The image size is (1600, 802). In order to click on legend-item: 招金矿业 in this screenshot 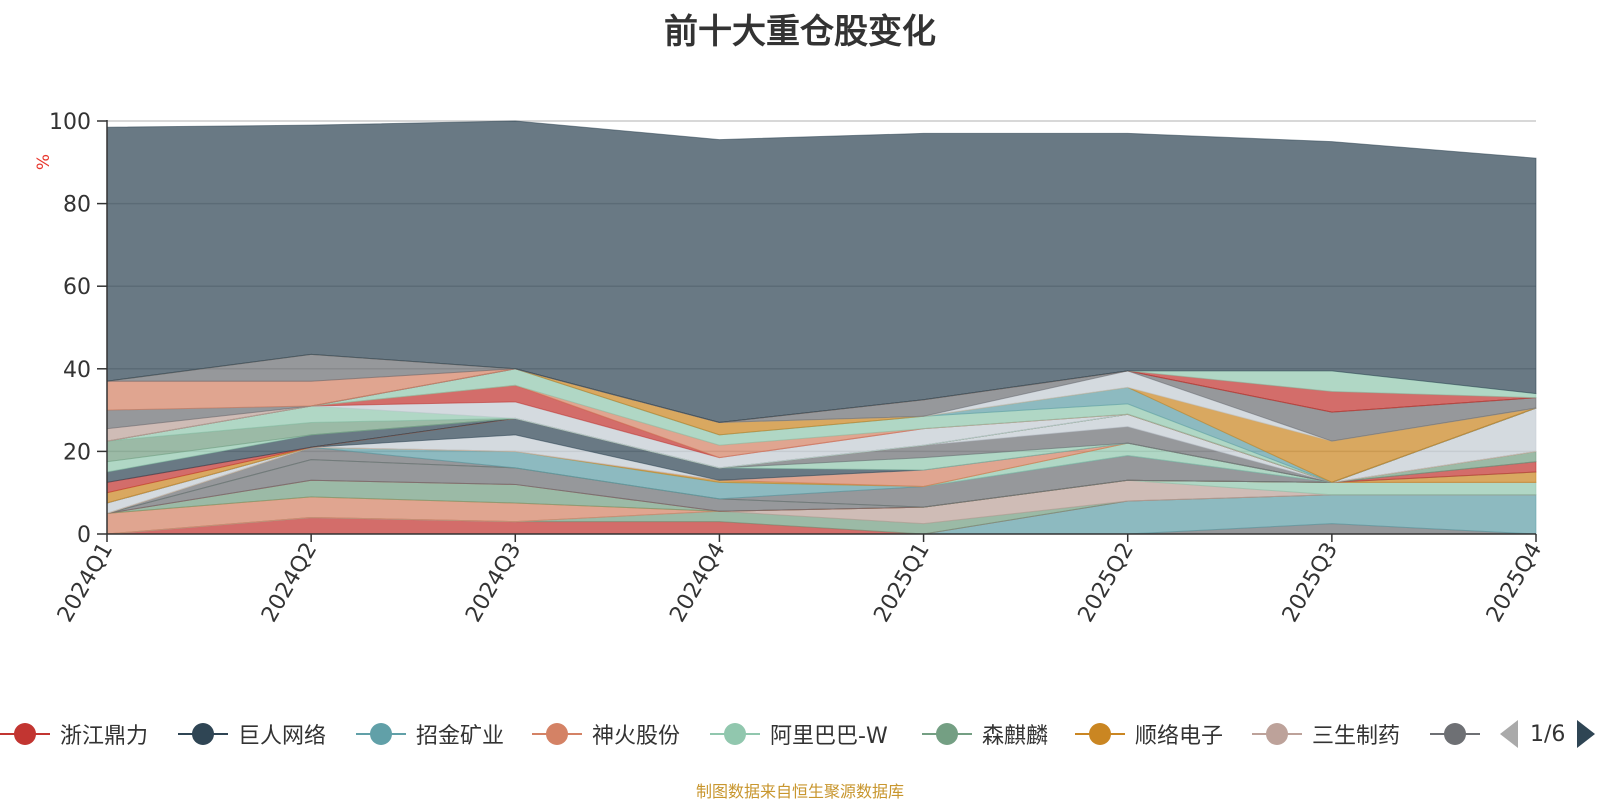, I will do `click(430, 734)`.